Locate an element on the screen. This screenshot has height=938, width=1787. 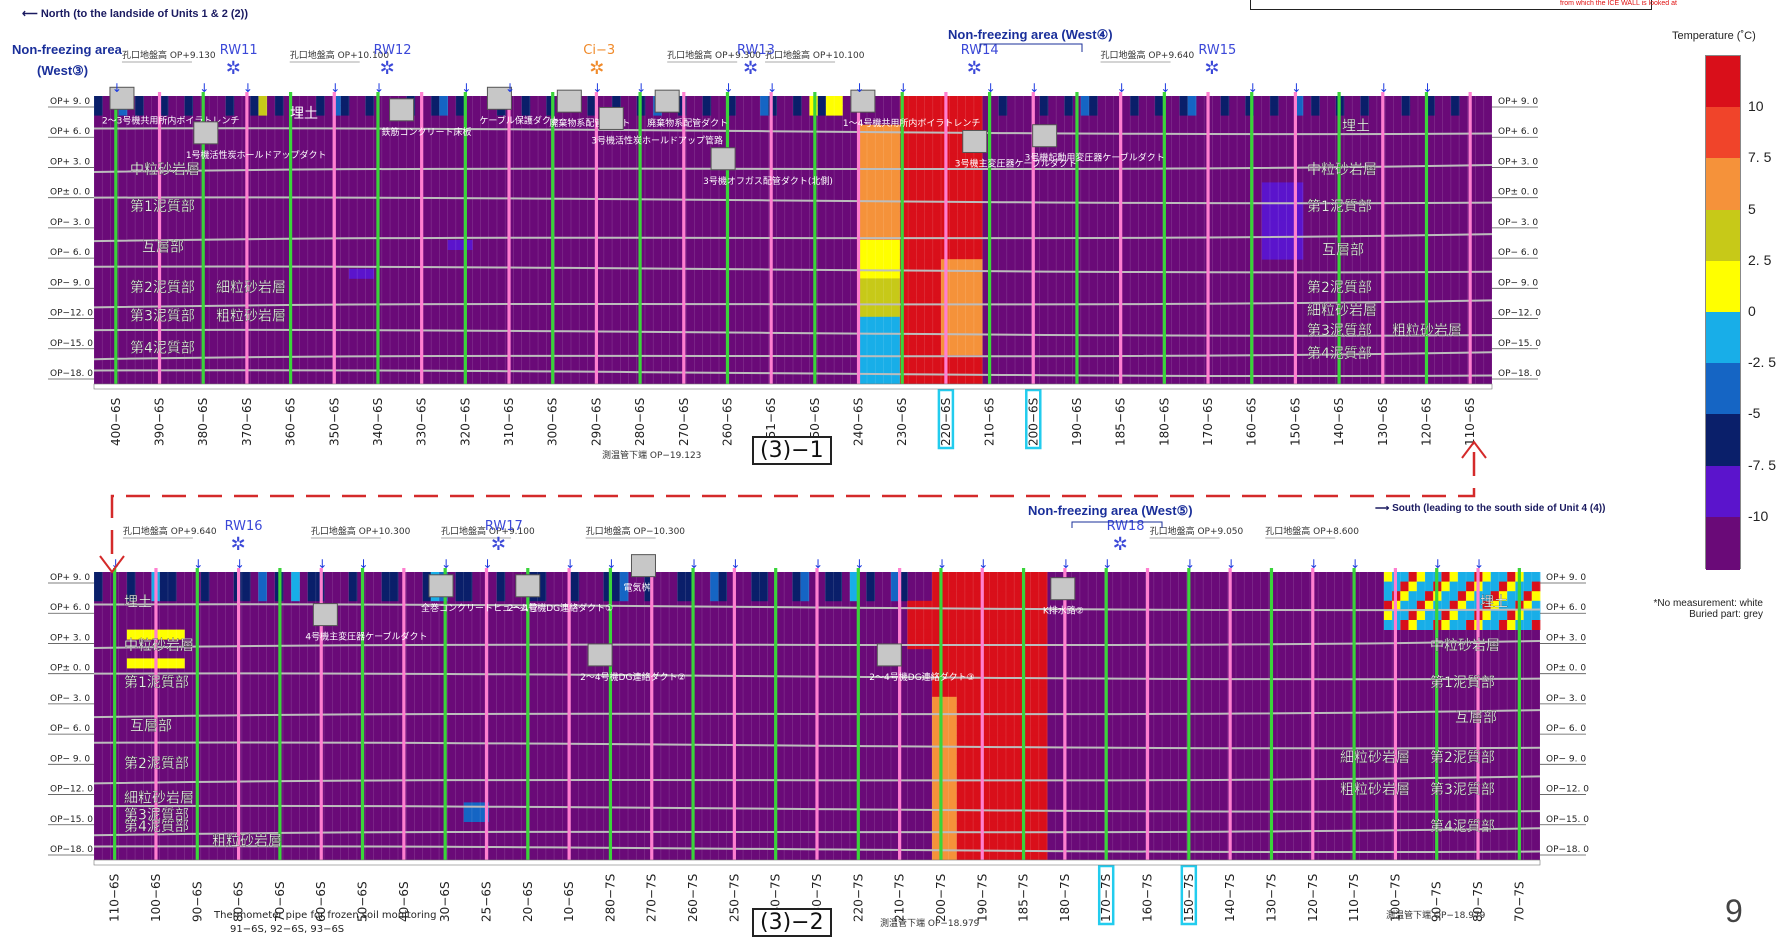
x-tick-label: 200−6S is located at coordinates (1033, 422).